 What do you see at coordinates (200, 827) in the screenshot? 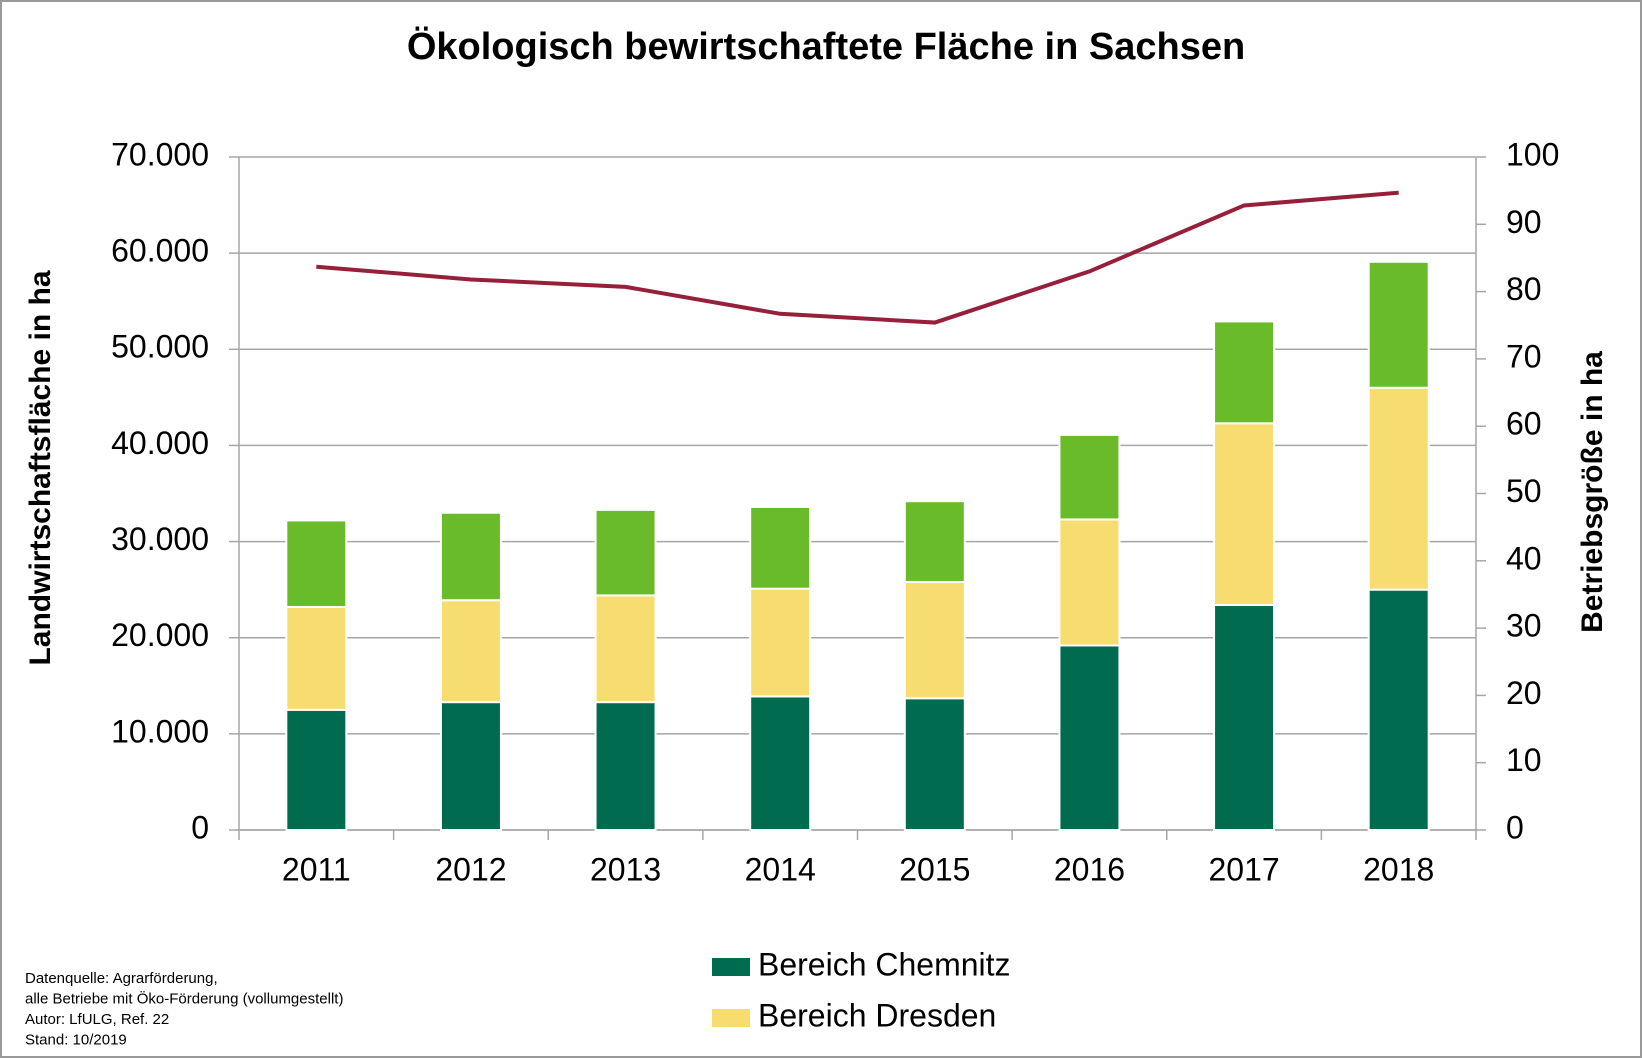
I see `y-tick-label: 0` at bounding box center [200, 827].